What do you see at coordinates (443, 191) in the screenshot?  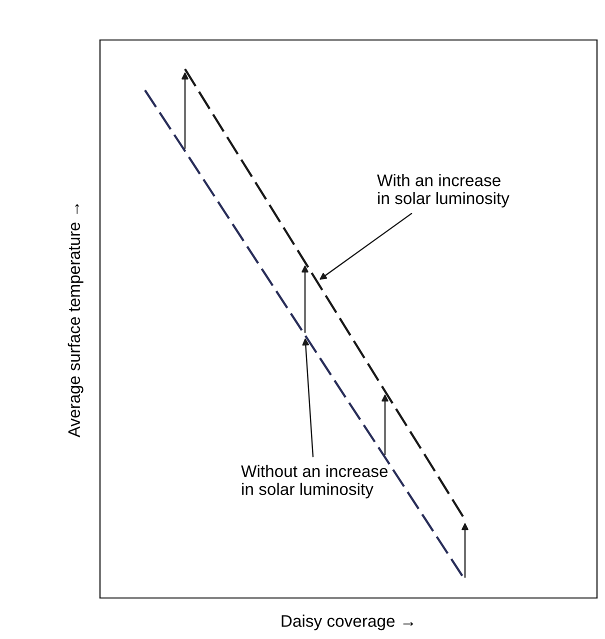 I see `annotation: With an increase in solar luminosity` at bounding box center [443, 191].